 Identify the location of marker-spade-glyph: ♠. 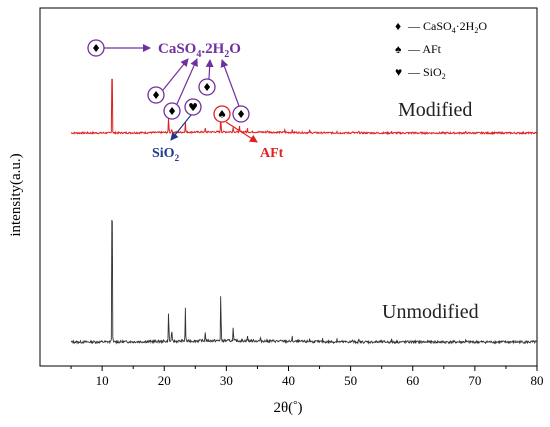
(222, 114).